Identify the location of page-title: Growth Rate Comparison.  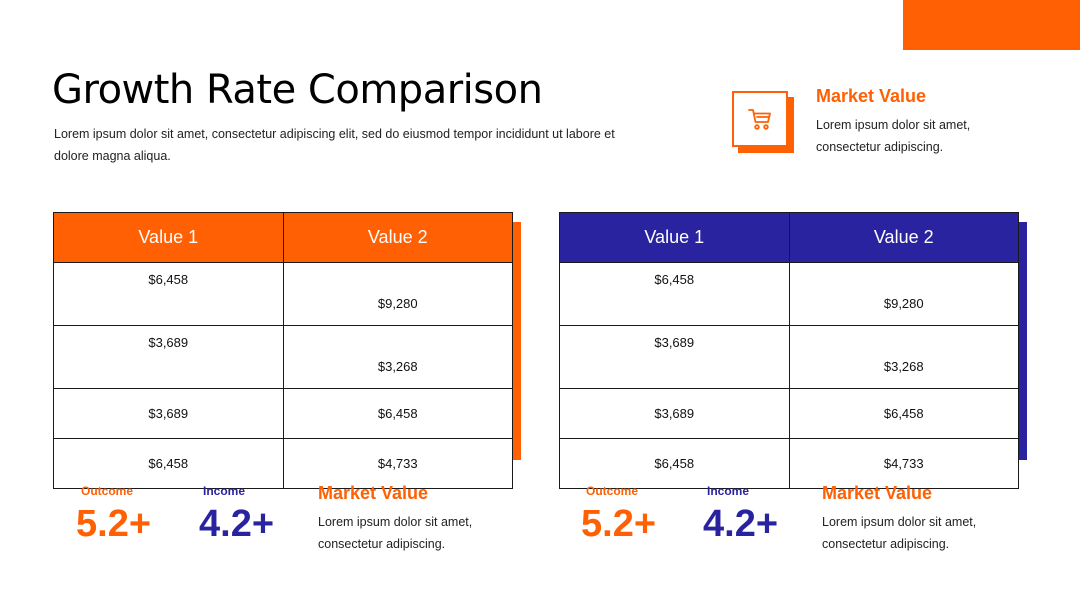
(297, 90).